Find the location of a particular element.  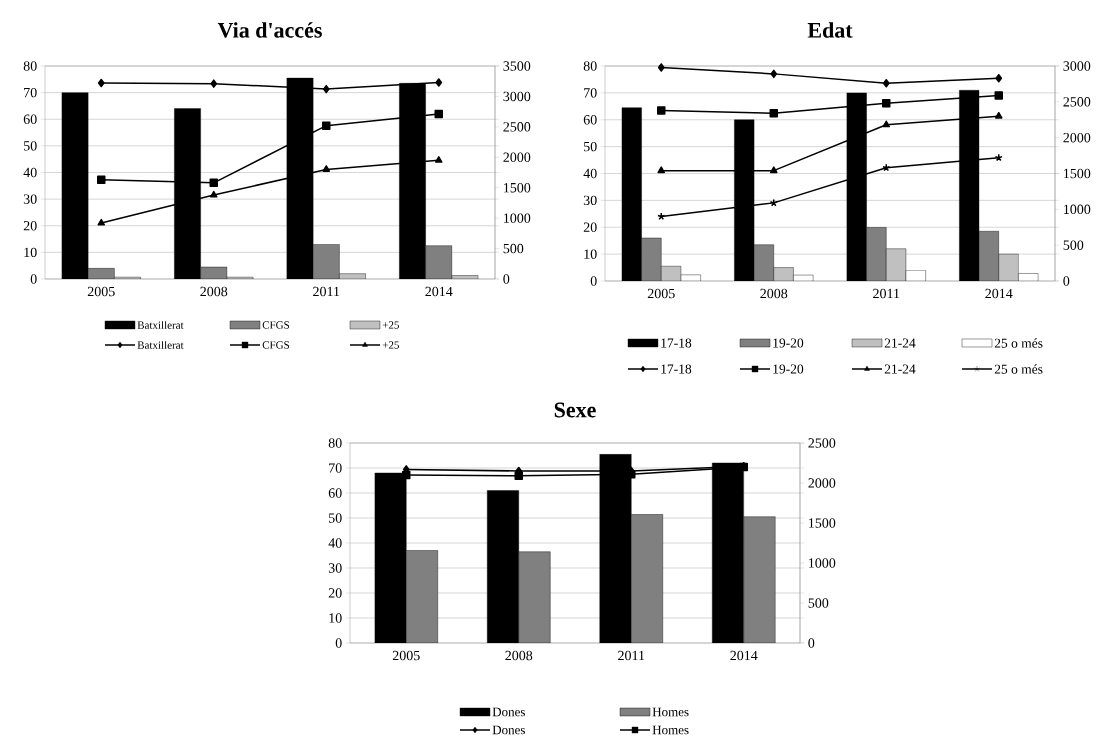

chart-title: Via d'accés is located at coordinates (269, 30).